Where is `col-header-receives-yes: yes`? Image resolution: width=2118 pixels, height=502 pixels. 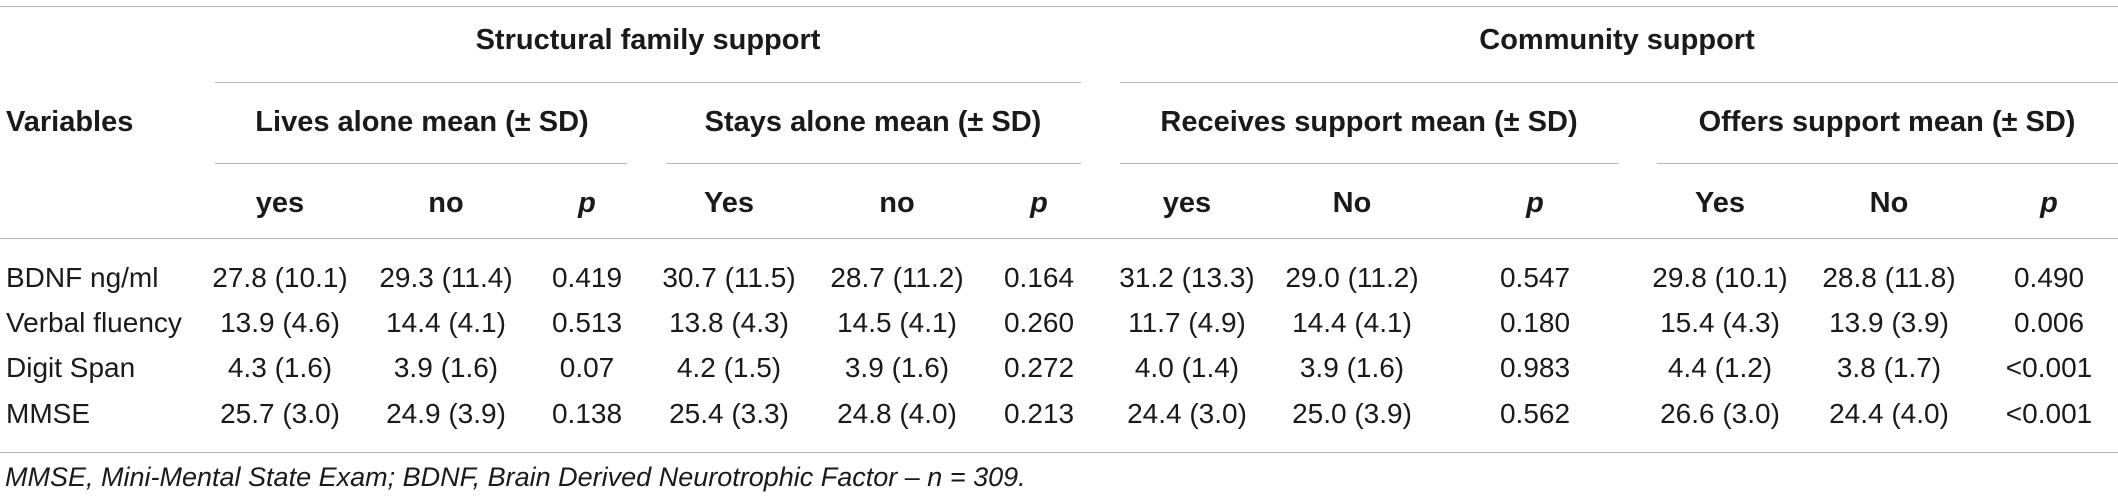
col-header-receives-yes: yes is located at coordinates (1187, 203).